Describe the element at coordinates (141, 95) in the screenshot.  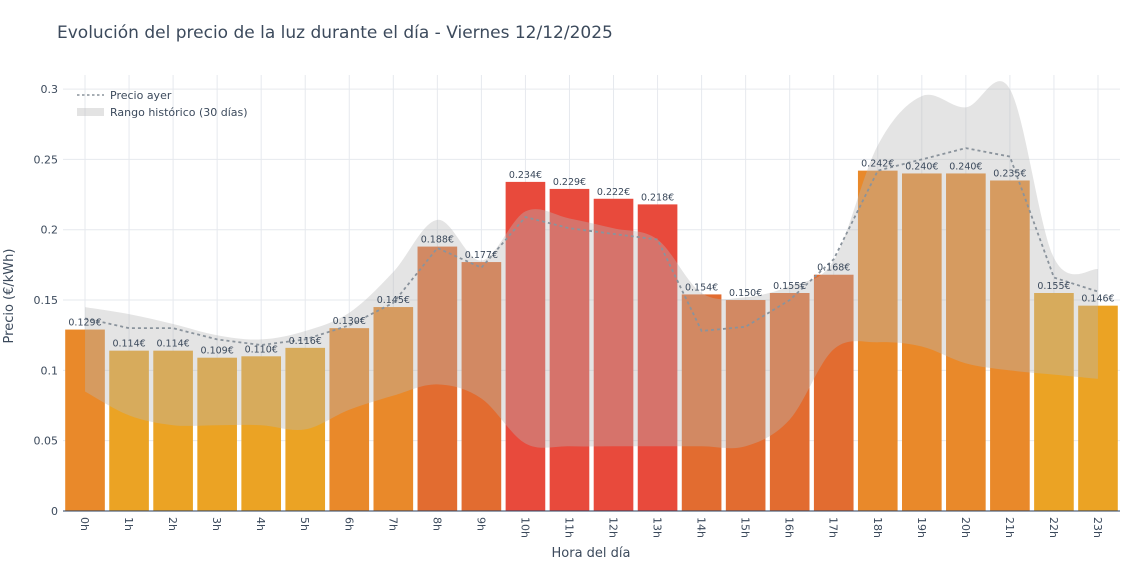
I see `legend-item-yesterday: Precio ayer` at that location.